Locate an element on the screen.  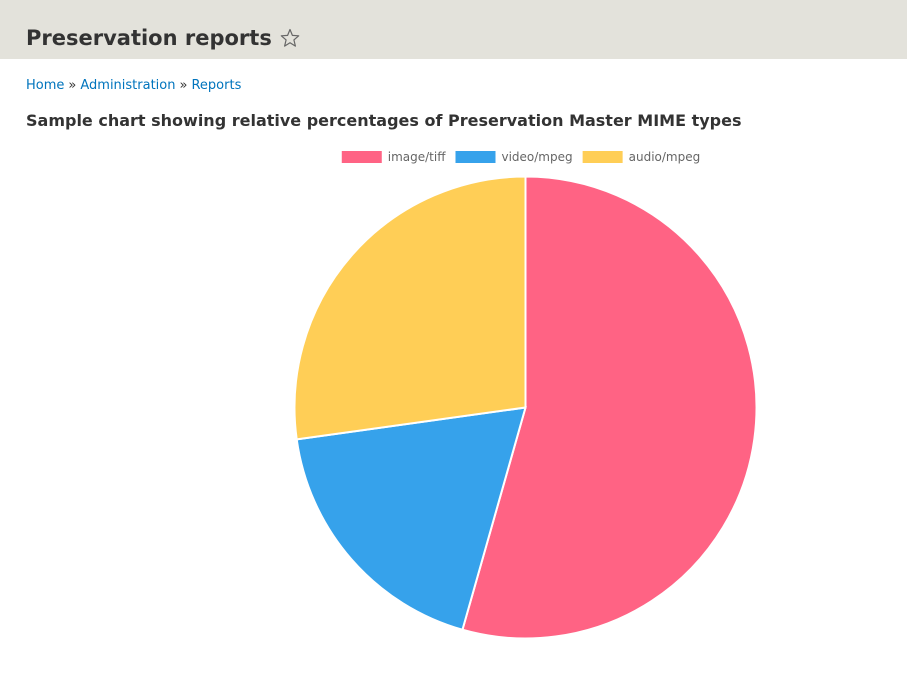
star-outline-icon is located at coordinates (290, 38).